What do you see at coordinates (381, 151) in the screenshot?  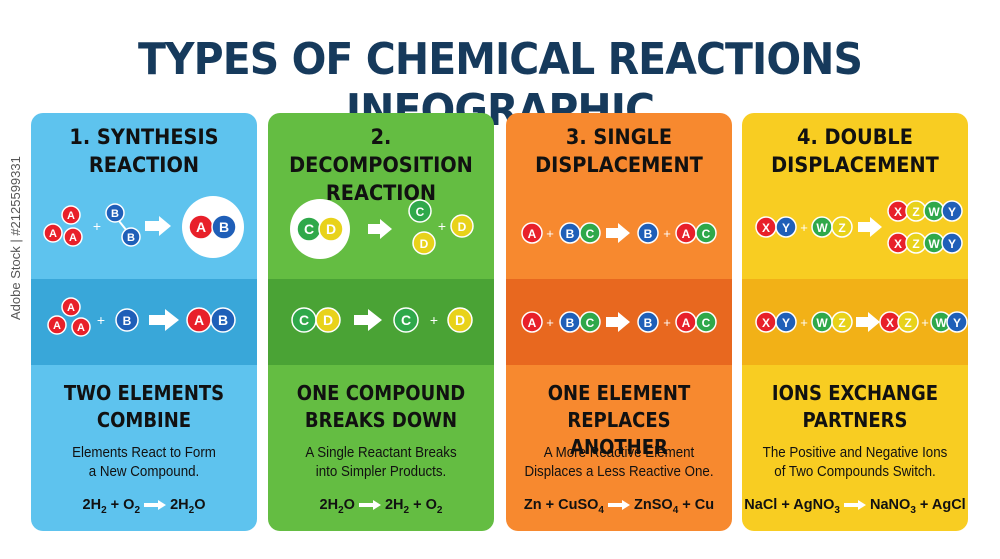 I see `heading-line: 2. DECOMPOSITION` at bounding box center [381, 151].